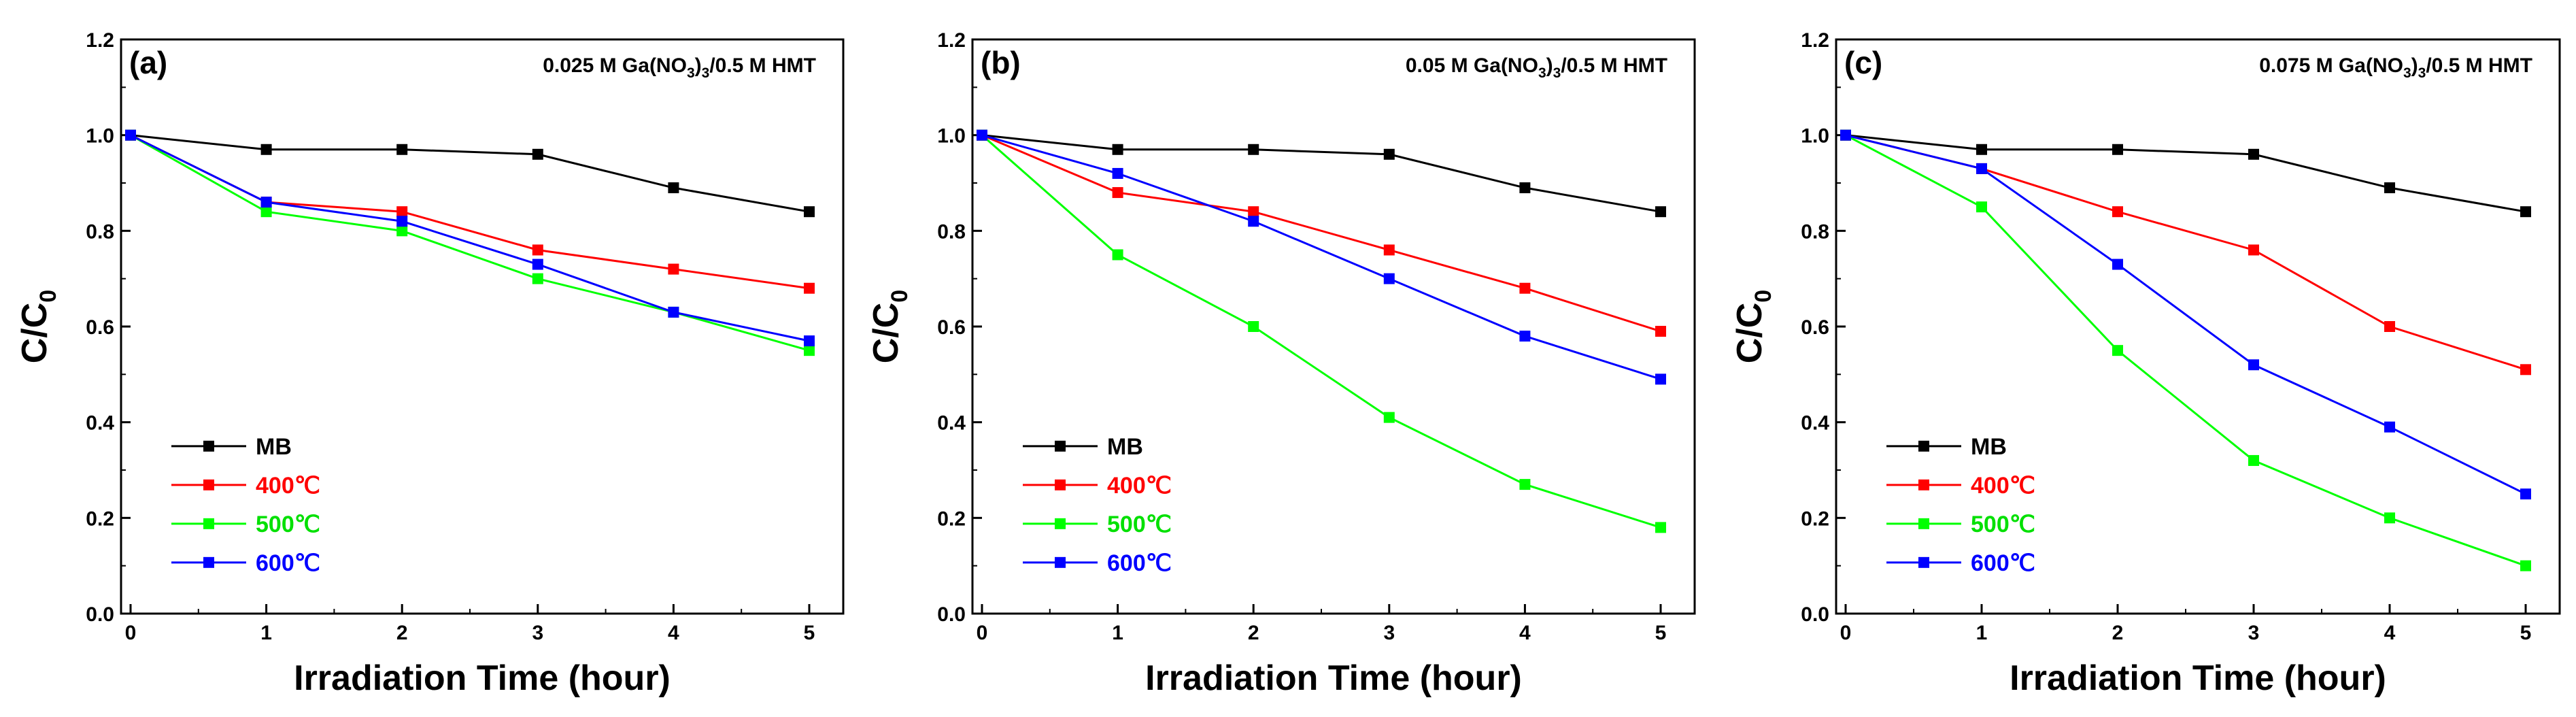 This screenshot has width=2576, height=717. I want to click on panel-label-b: (b), so click(1001, 62).